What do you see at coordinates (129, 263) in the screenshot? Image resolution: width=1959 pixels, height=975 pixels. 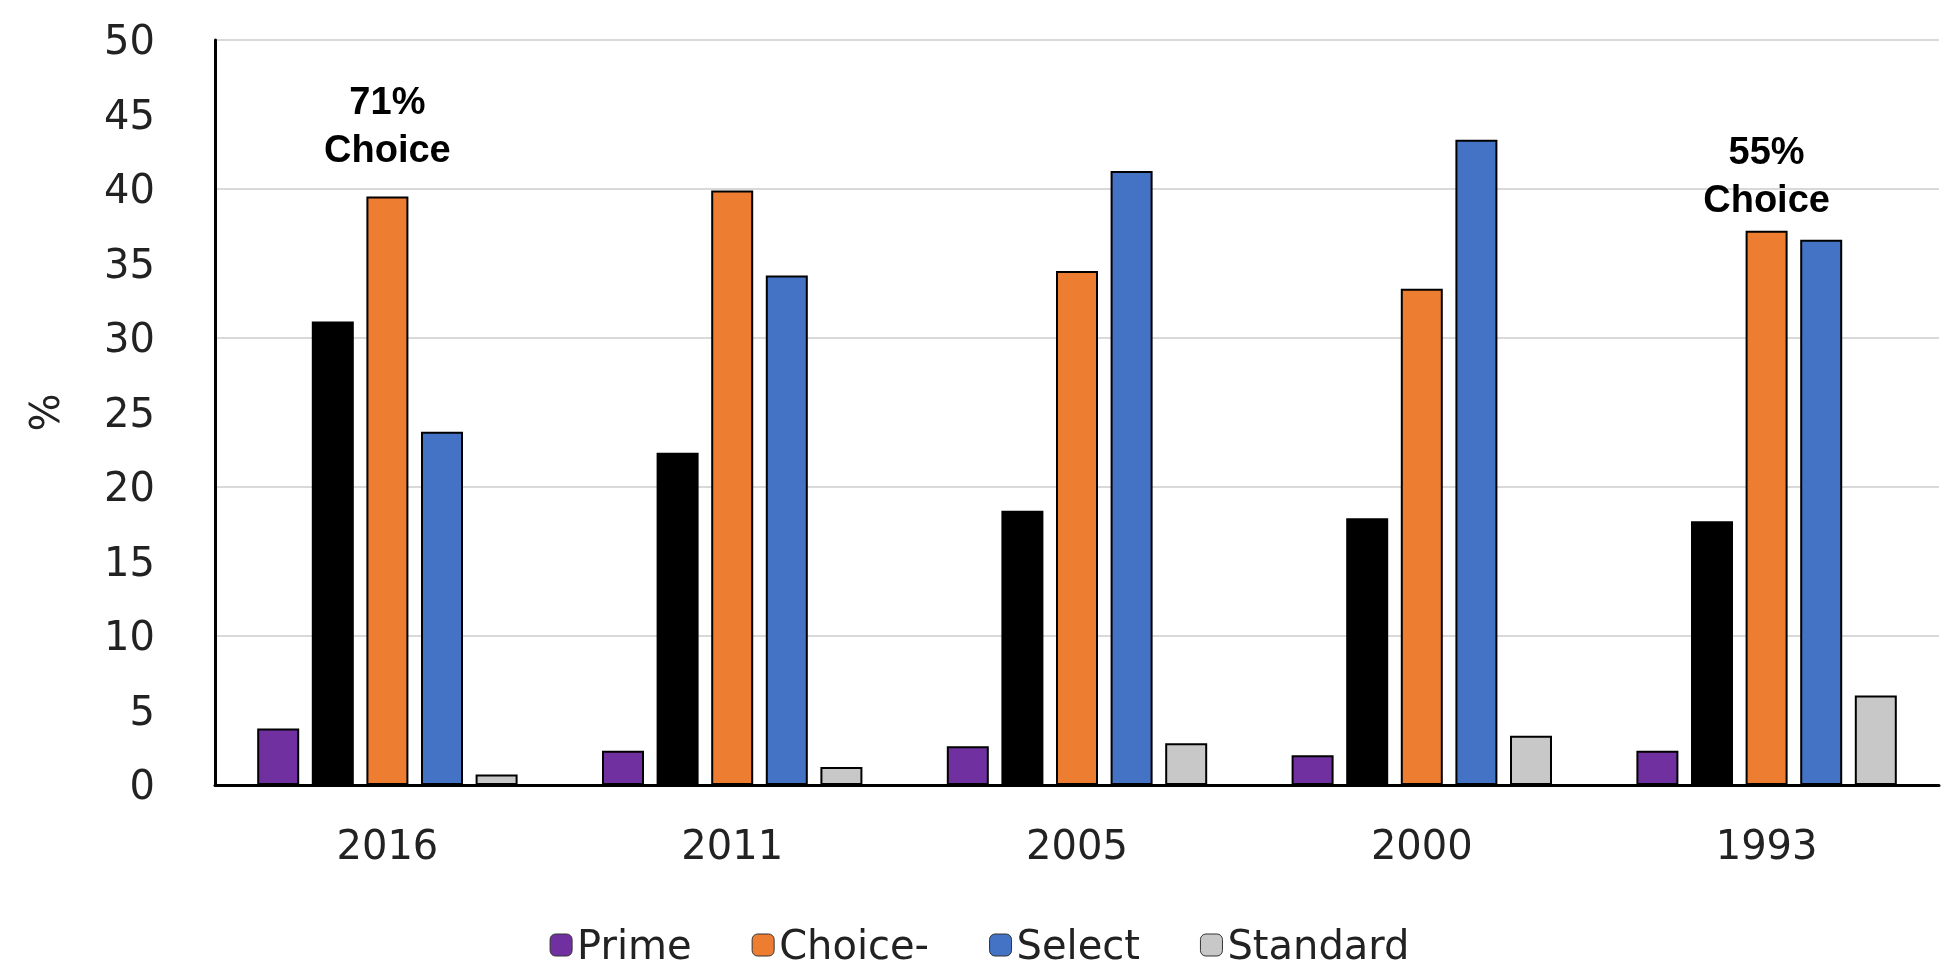 I see `y-tick-label: 35` at bounding box center [129, 263].